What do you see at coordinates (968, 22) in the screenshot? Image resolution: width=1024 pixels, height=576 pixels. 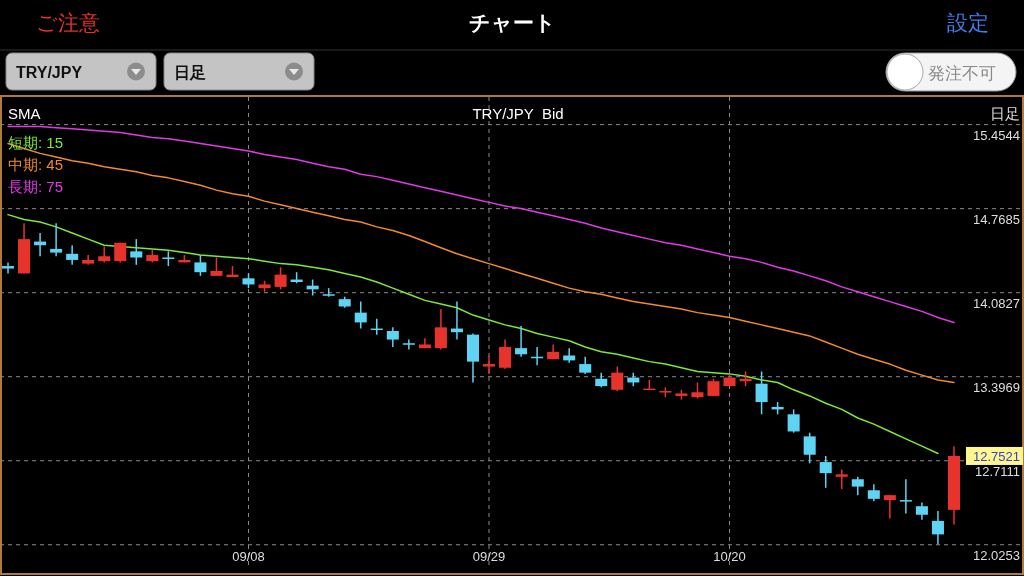 I see `text: 設定` at bounding box center [968, 22].